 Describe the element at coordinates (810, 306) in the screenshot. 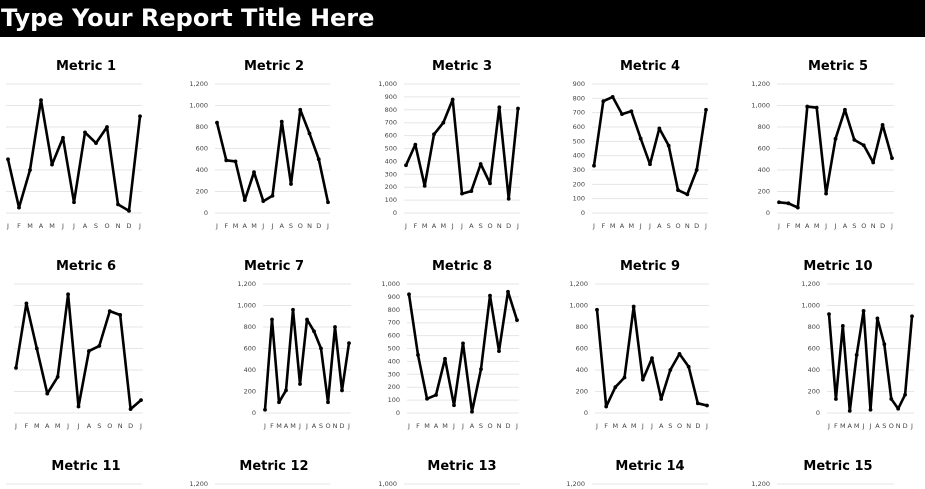

I see `y-tick-label: 1,000` at that location.